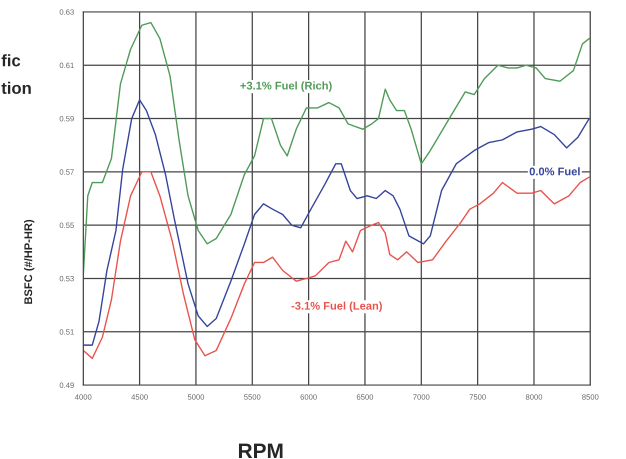 Image resolution: width=626 pixels, height=459 pixels. What do you see at coordinates (337, 307) in the screenshot?
I see `series-label: -3.1% Fuel (Lean)` at bounding box center [337, 307].